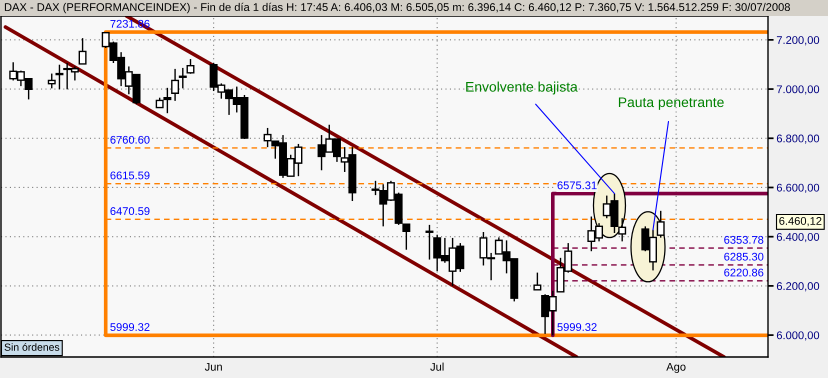  Describe the element at coordinates (744, 256) in the screenshot. I see `annotation: 6285.30` at that location.